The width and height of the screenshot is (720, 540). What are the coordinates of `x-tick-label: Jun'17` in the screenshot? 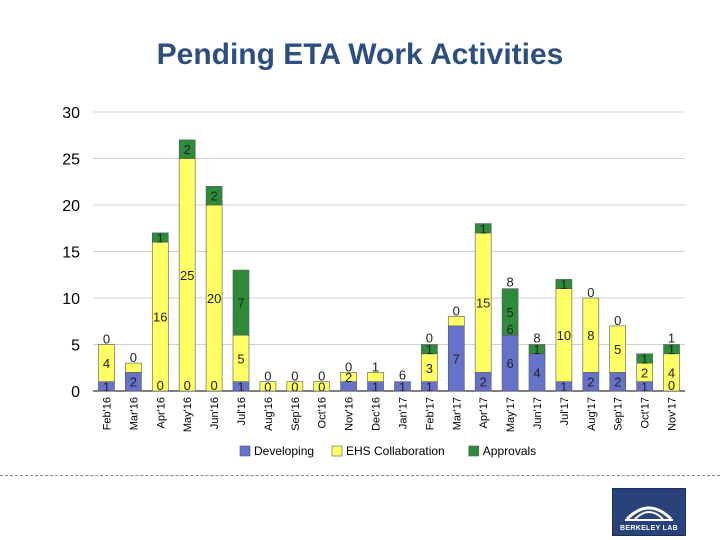 It's located at (538, 413).